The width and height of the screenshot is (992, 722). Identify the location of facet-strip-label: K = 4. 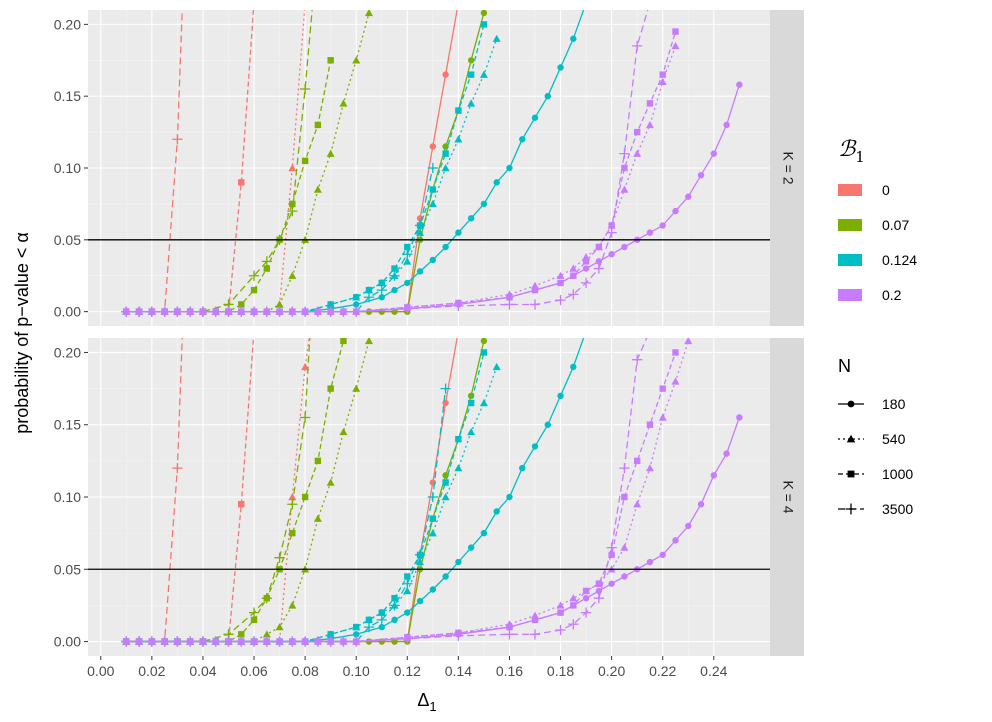
(788, 496).